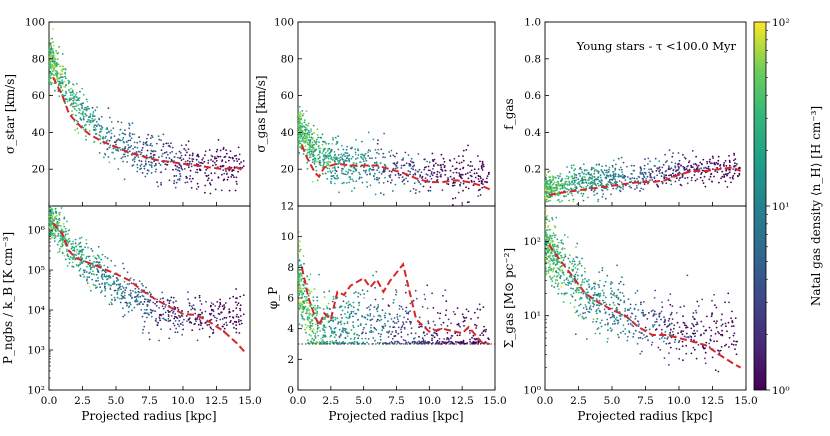 This screenshot has height=436, width=830. Describe the element at coordinates (284, 23) in the screenshot. I see `y-tick-label: 100` at that location.